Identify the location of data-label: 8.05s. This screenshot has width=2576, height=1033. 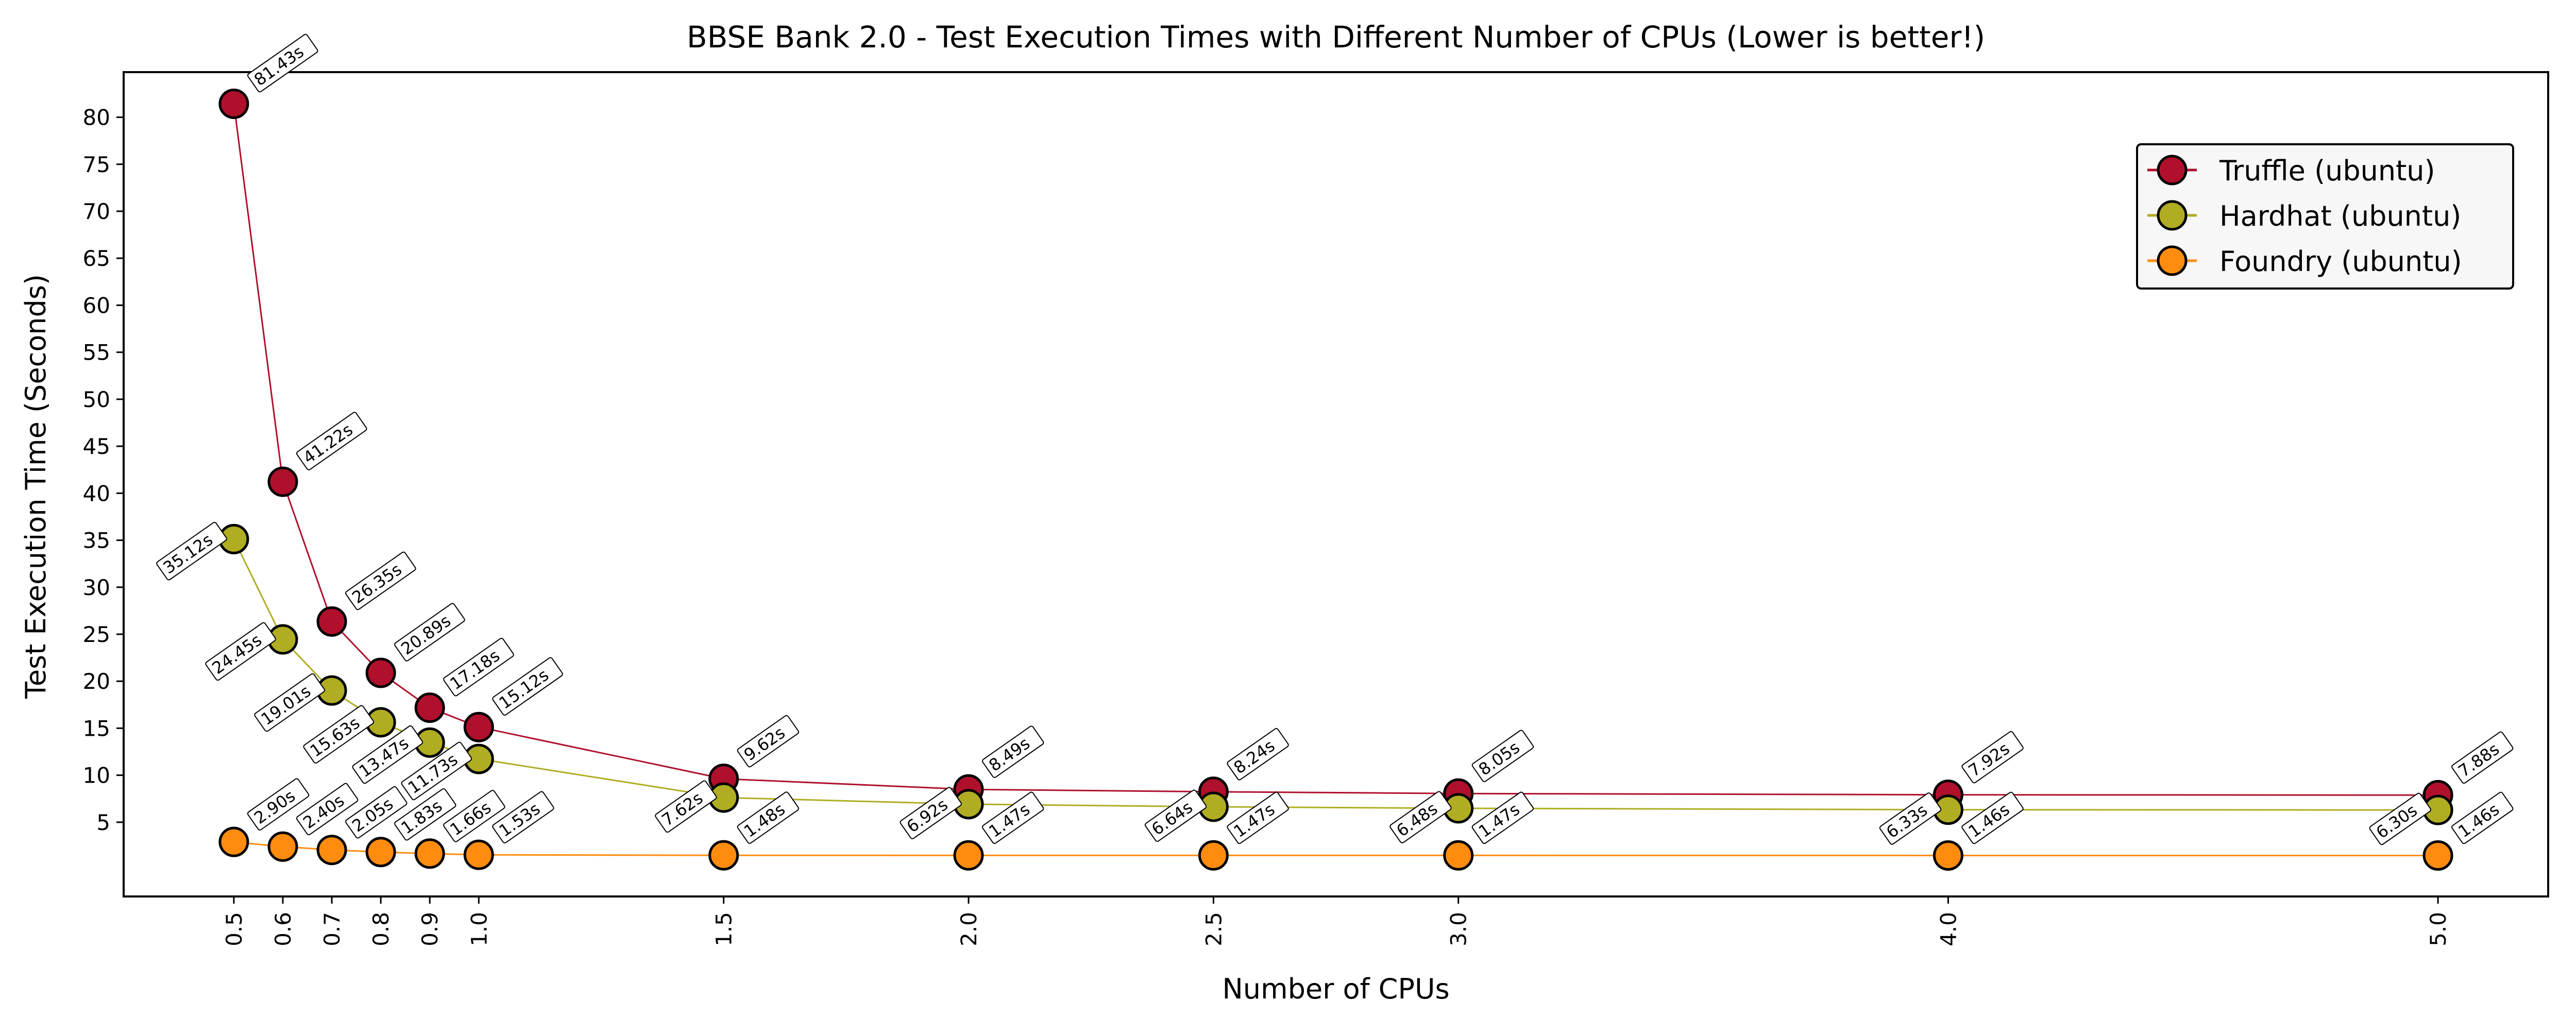
(1502, 757).